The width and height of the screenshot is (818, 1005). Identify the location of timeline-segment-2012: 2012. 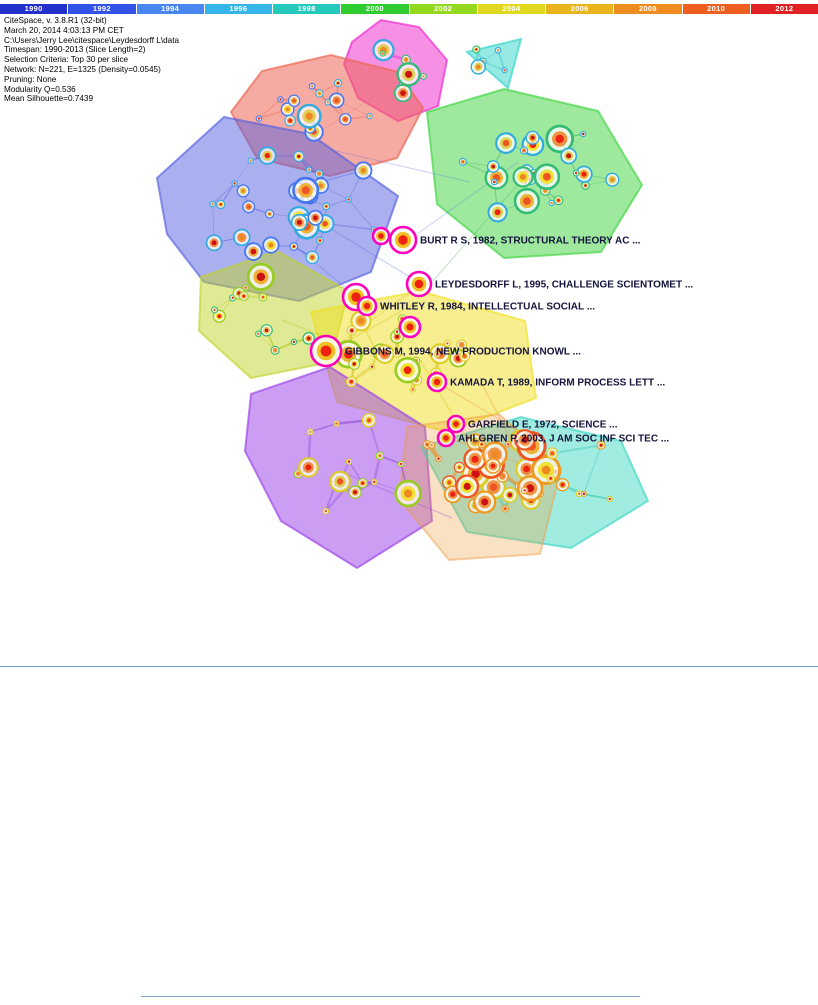
(784, 9).